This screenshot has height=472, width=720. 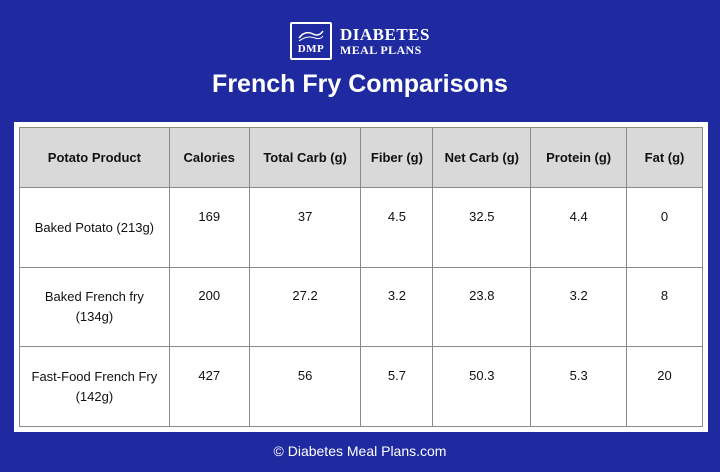 What do you see at coordinates (94, 227) in the screenshot?
I see `product-cell: Baked Potato (213g)` at bounding box center [94, 227].